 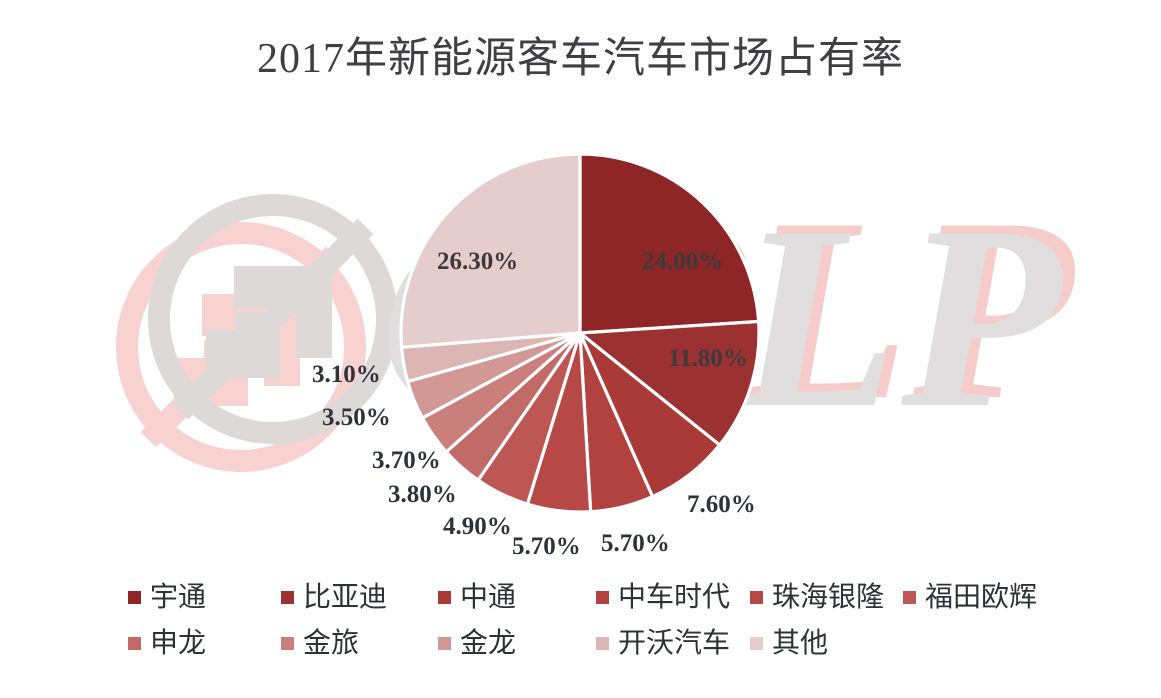 What do you see at coordinates (580, 601) in the screenshot?
I see `legend-row: 宇通 比亚迪 中通 中车时代 珠海银隆 福田欧辉` at bounding box center [580, 601].